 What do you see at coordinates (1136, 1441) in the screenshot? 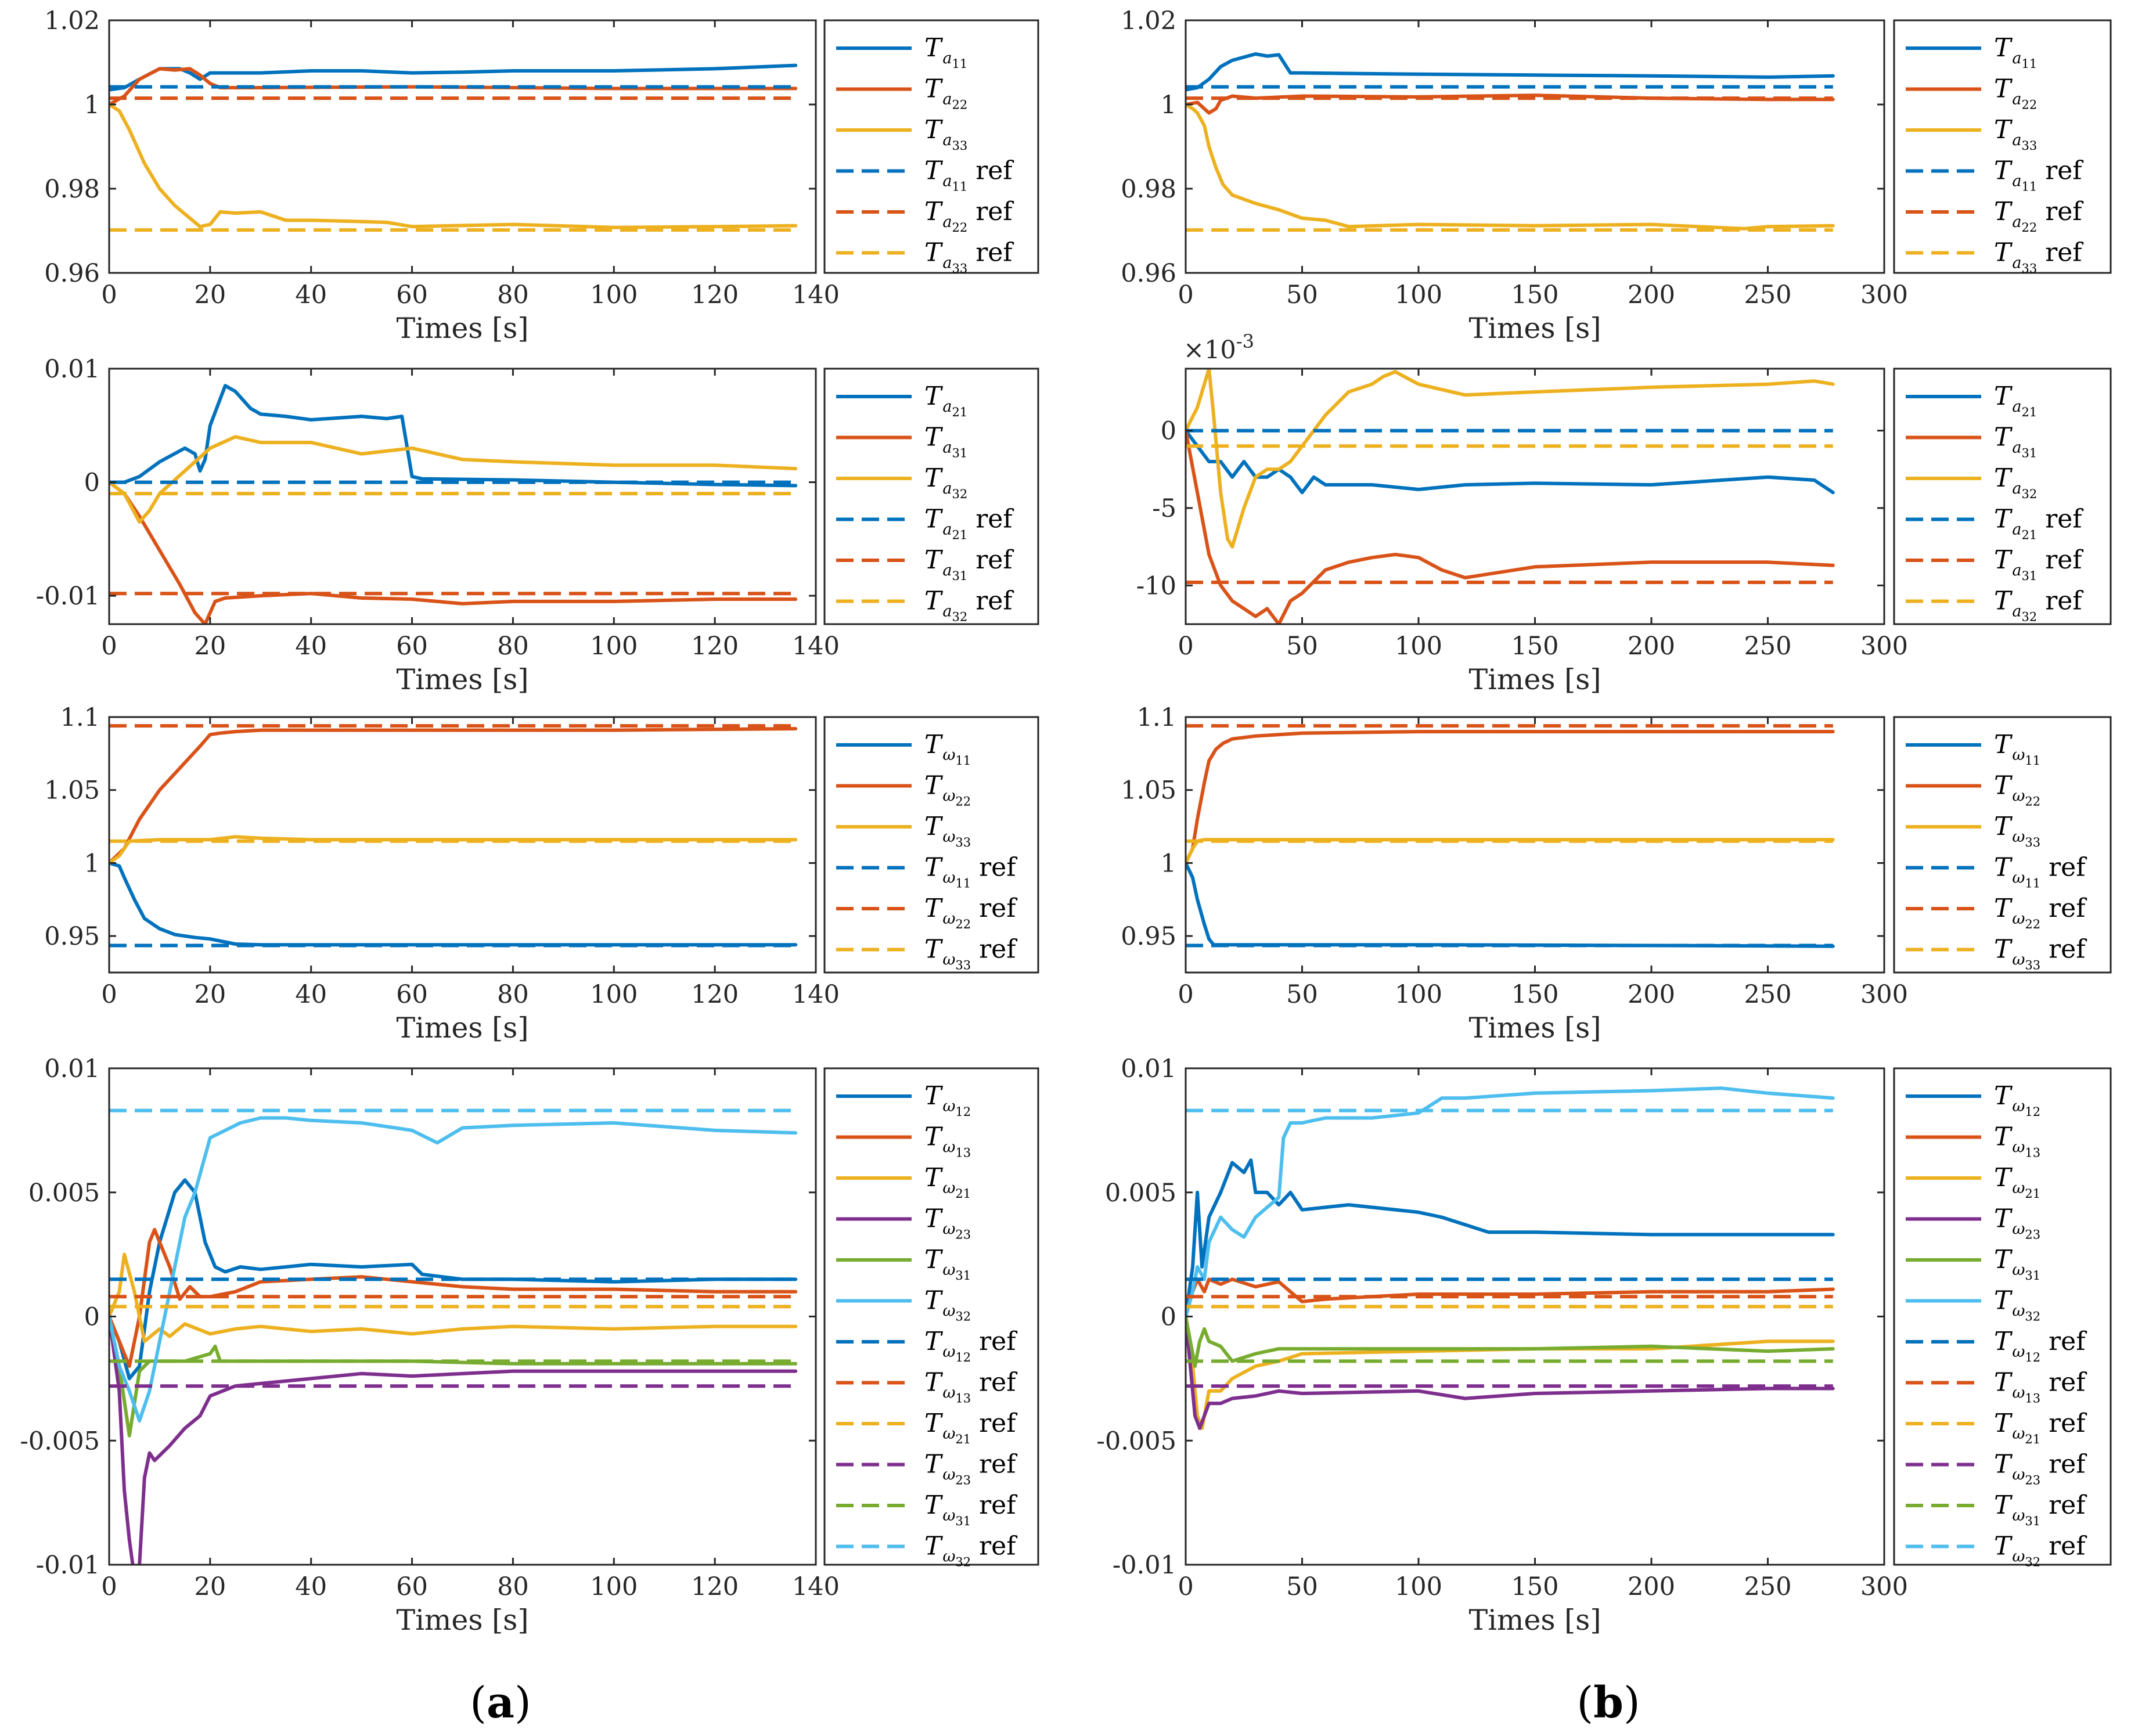
I see `y-tick-label: -0.005` at bounding box center [1136, 1441].